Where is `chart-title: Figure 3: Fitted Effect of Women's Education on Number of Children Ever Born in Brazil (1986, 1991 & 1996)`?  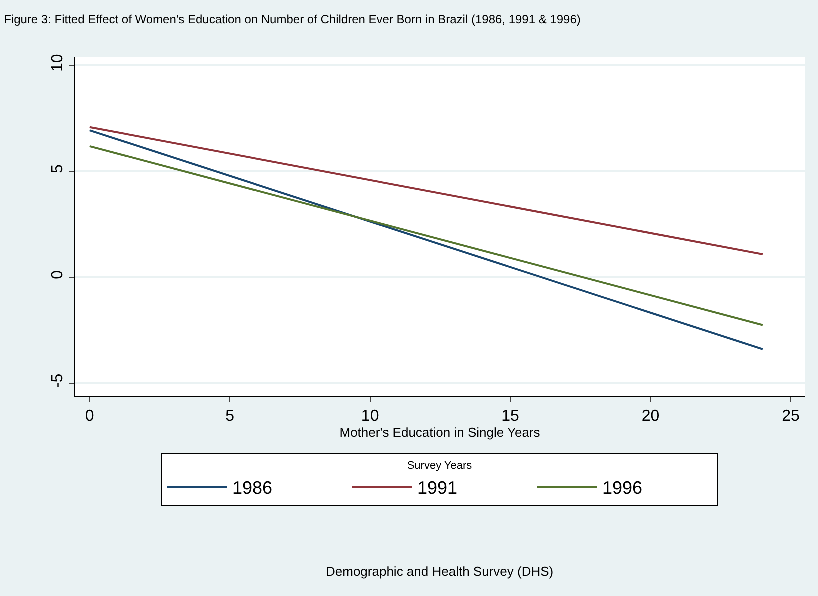 chart-title: Figure 3: Fitted Effect of Women's Education on Number of Children Ever Born in Brazil (1986, 1991 & 1996) is located at coordinates (292, 19).